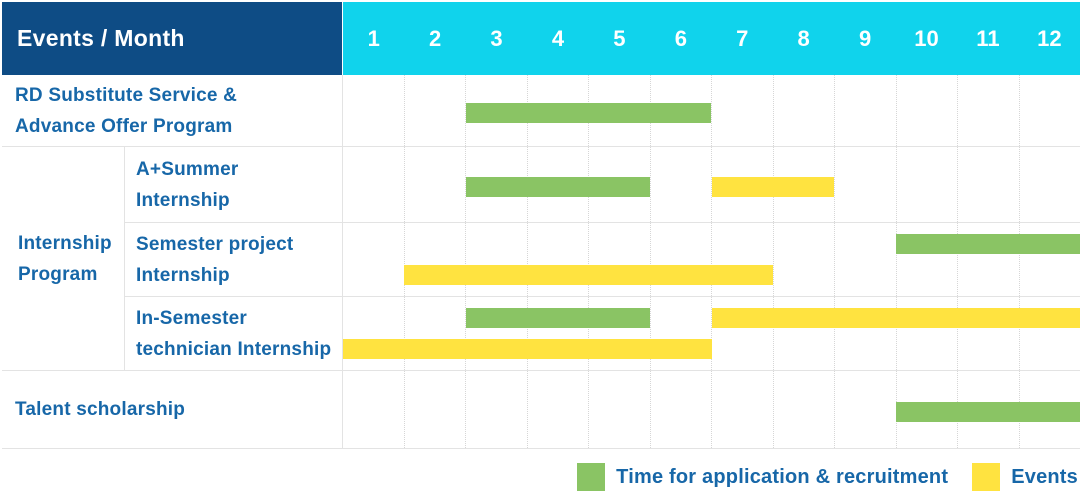 The width and height of the screenshot is (1080, 494). I want to click on legend-swatch-event, so click(986, 477).